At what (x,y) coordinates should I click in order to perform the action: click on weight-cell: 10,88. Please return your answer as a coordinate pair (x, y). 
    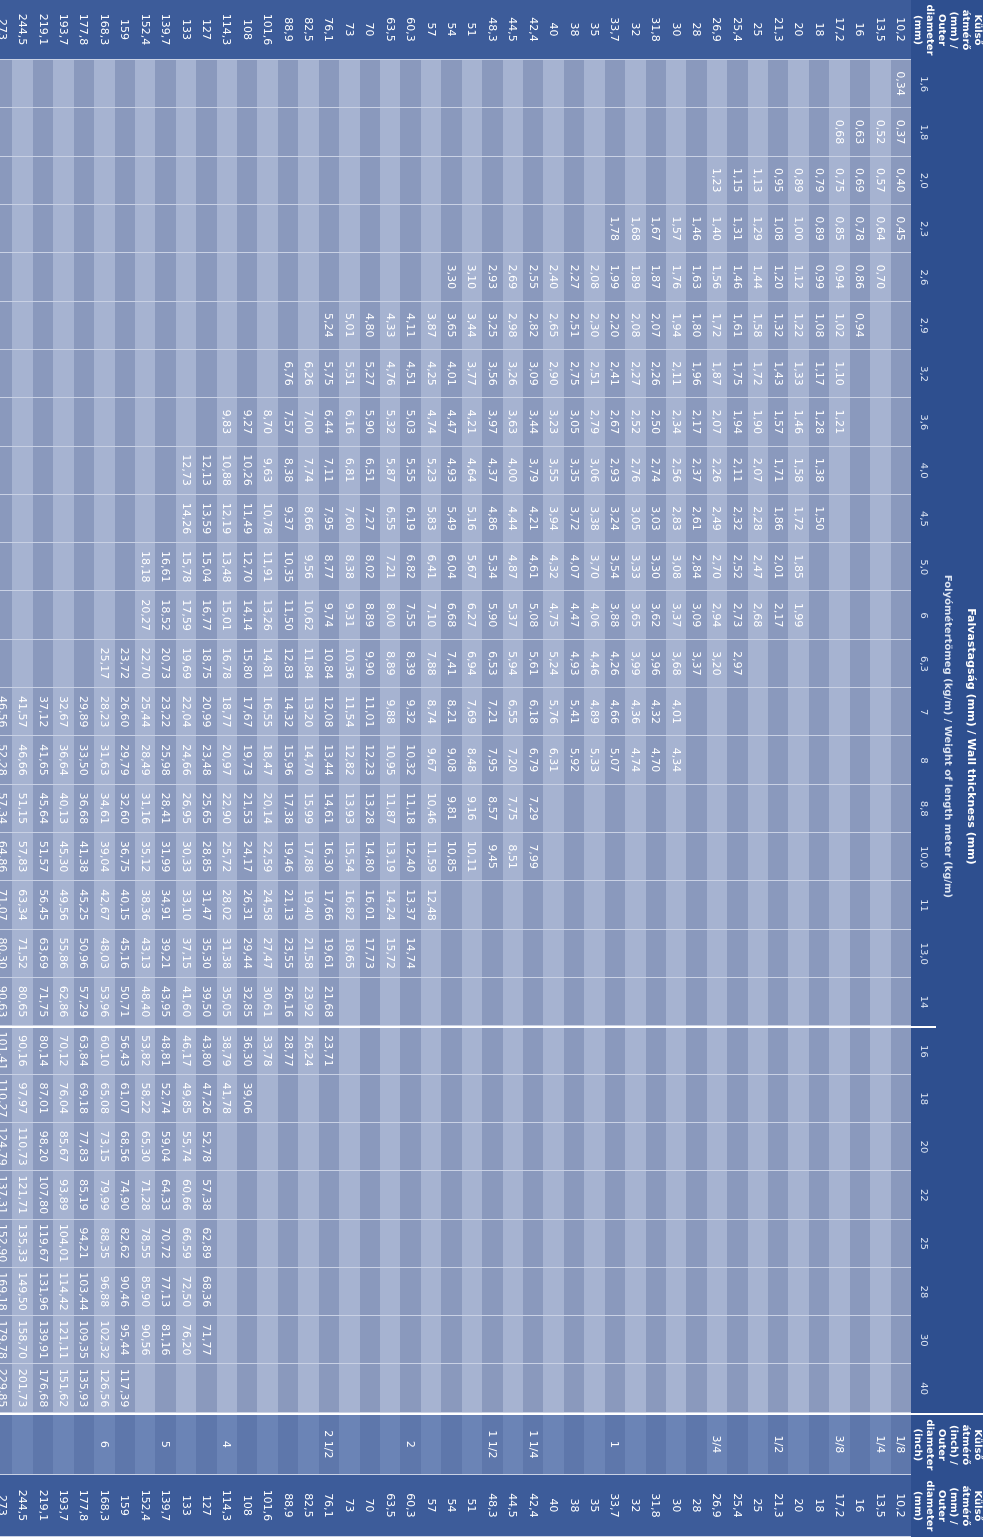
    Looking at the image, I should click on (227, 470).